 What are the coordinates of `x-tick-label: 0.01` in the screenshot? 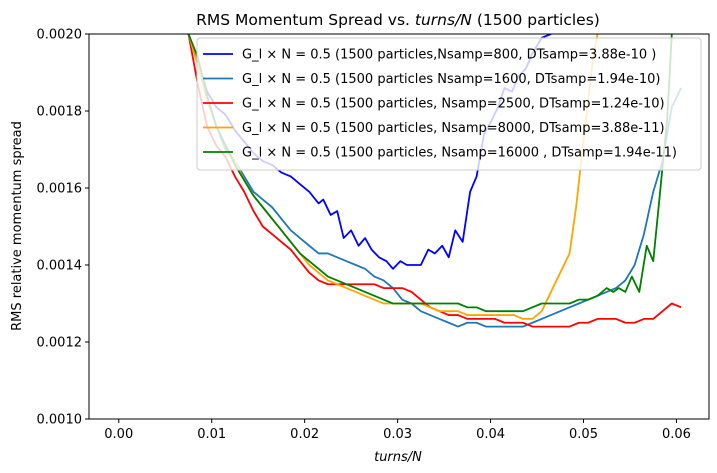 It's located at (211, 434).